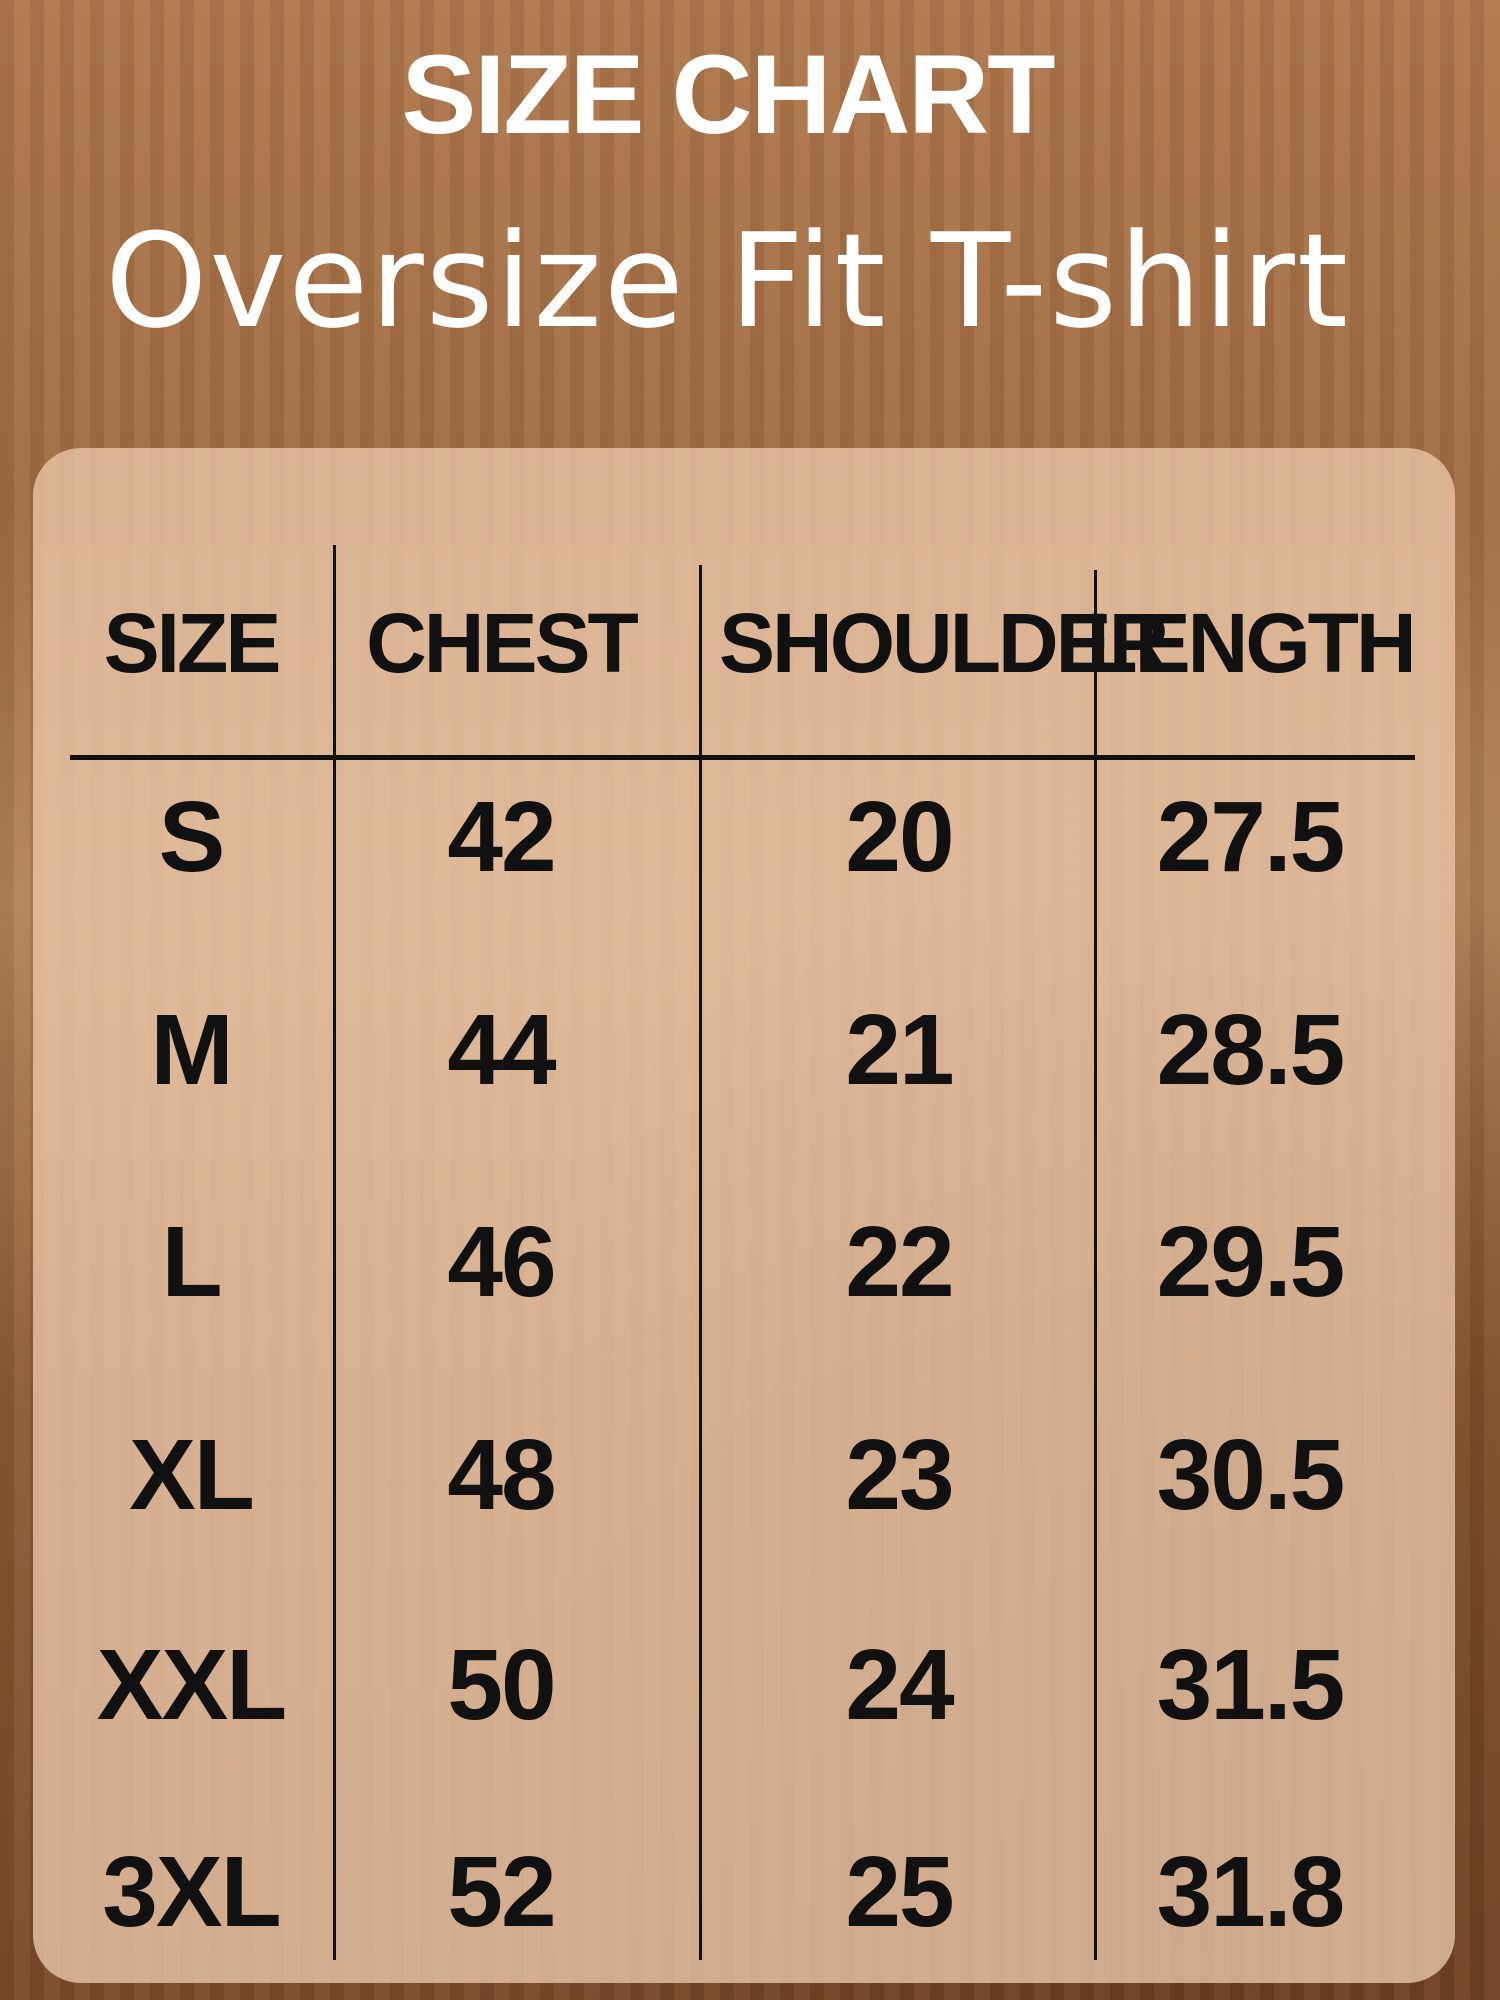  Describe the element at coordinates (1251, 1685) in the screenshot. I see `table-cell: 31.5` at that location.